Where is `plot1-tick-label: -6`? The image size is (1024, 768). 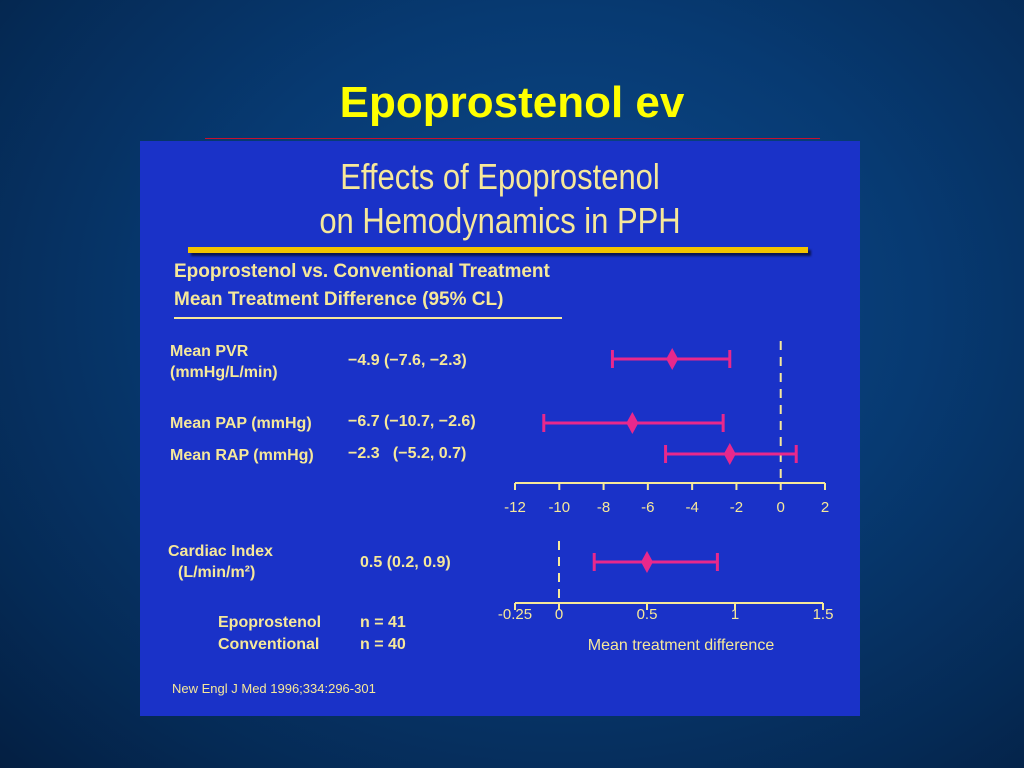
plot1-tick-label: -6 is located at coordinates (647, 507).